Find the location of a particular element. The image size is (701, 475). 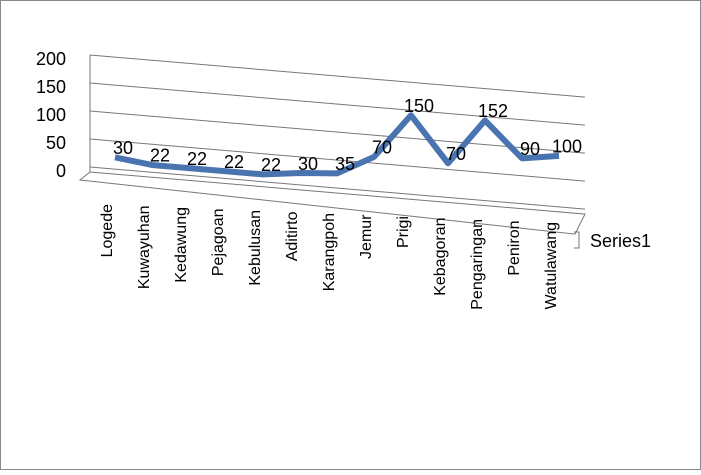

data-label: 152 is located at coordinates (493, 111).